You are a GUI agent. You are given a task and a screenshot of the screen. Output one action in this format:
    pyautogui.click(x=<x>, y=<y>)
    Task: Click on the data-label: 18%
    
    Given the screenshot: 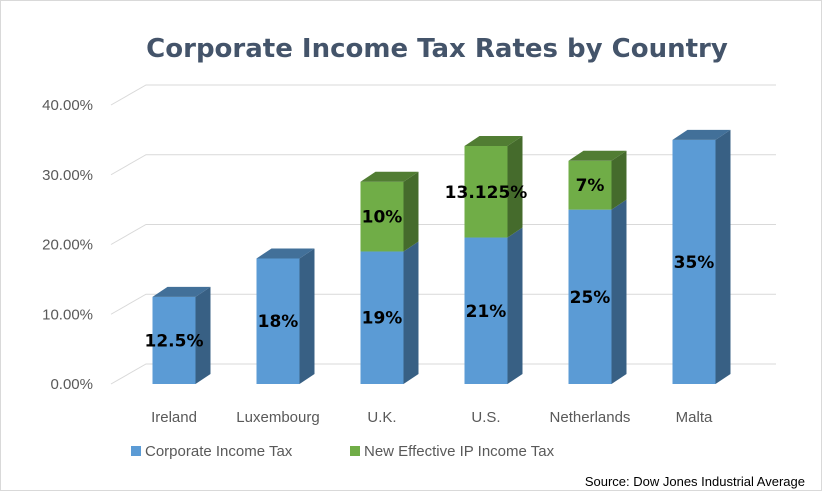 What is the action you would take?
    pyautogui.click(x=278, y=322)
    